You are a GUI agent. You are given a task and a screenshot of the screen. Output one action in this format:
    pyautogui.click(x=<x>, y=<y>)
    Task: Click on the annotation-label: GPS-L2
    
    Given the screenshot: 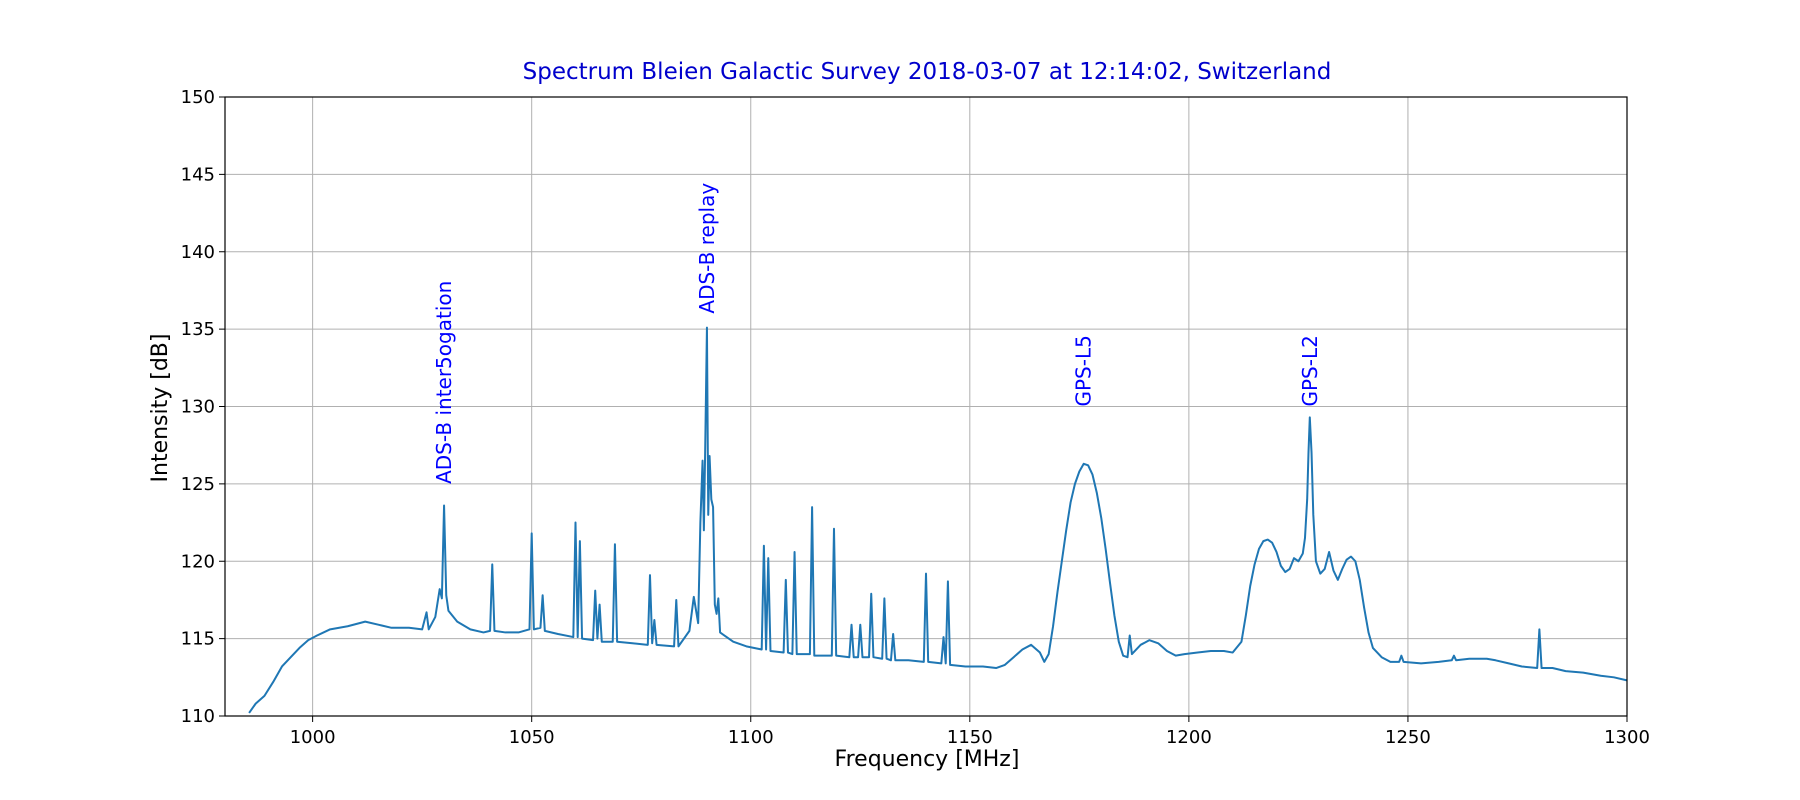 What is the action you would take?
    pyautogui.click(x=1310, y=370)
    